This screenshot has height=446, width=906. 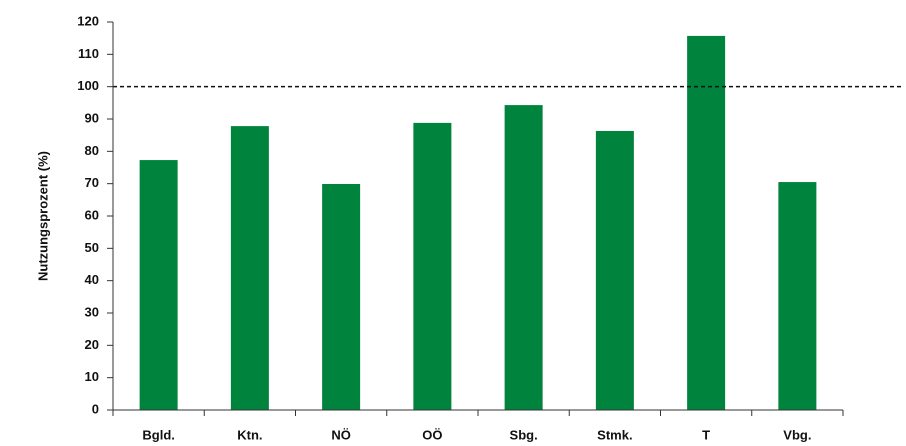 What do you see at coordinates (92, 376) in the screenshot?
I see `y-tick-label: 10` at bounding box center [92, 376].